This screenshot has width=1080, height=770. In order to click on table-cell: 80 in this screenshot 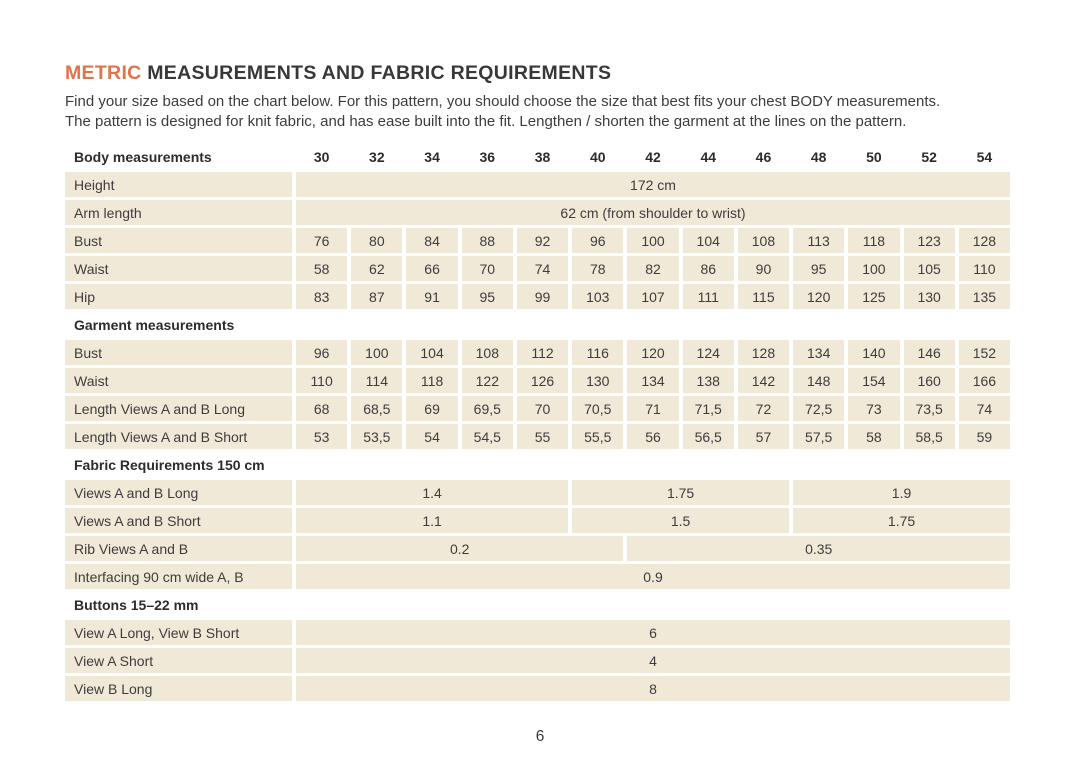, I will do `click(377, 240)`.